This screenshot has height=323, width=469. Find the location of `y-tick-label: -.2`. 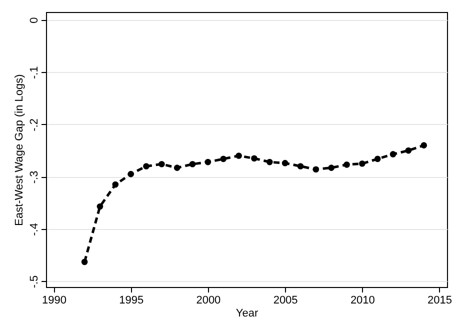

y-tick-label: -.2 is located at coordinates (34, 125).